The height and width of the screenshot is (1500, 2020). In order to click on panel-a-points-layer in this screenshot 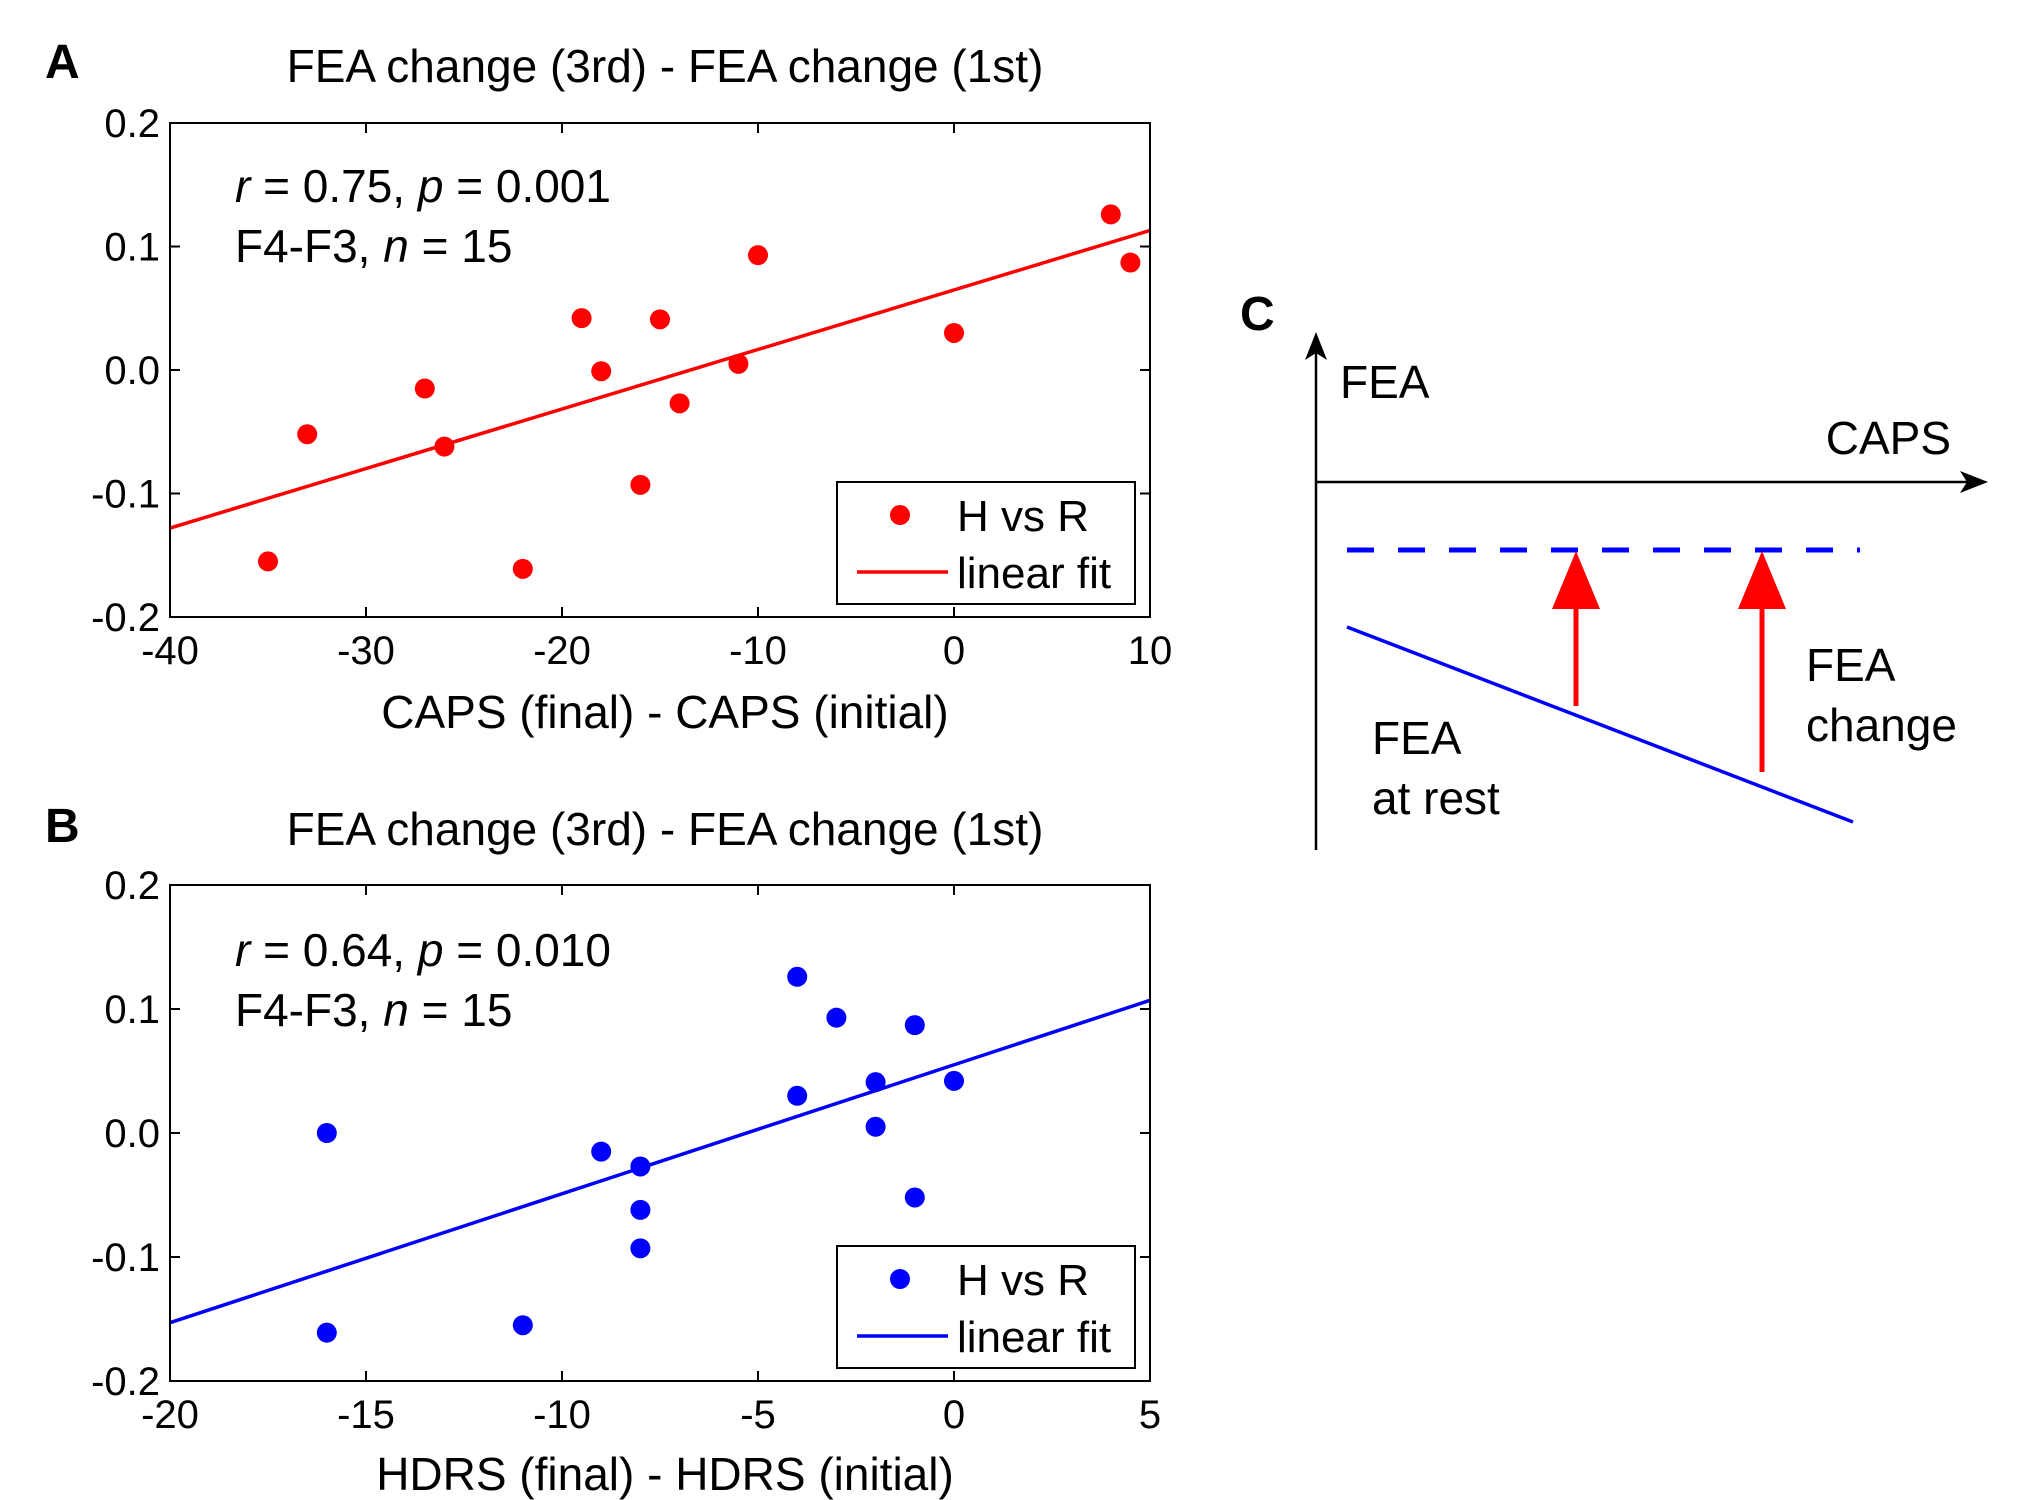, I will do `click(699, 391)`.